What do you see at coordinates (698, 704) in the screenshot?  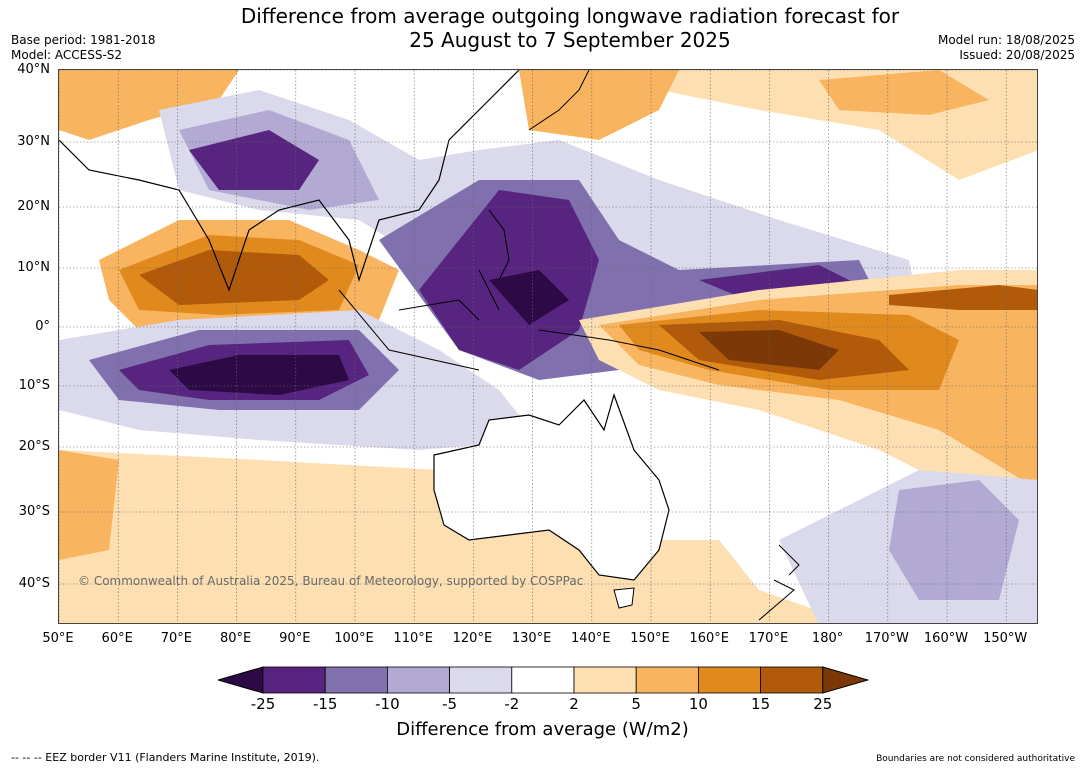 I see `colorbar-tick-label: 10` at bounding box center [698, 704].